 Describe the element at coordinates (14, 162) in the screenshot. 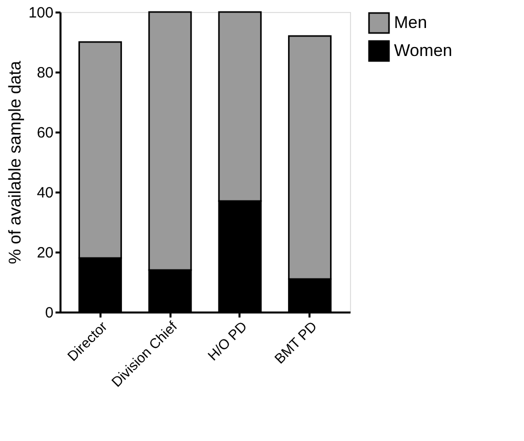

I see `y-axis-title: % of available sample data` at that location.